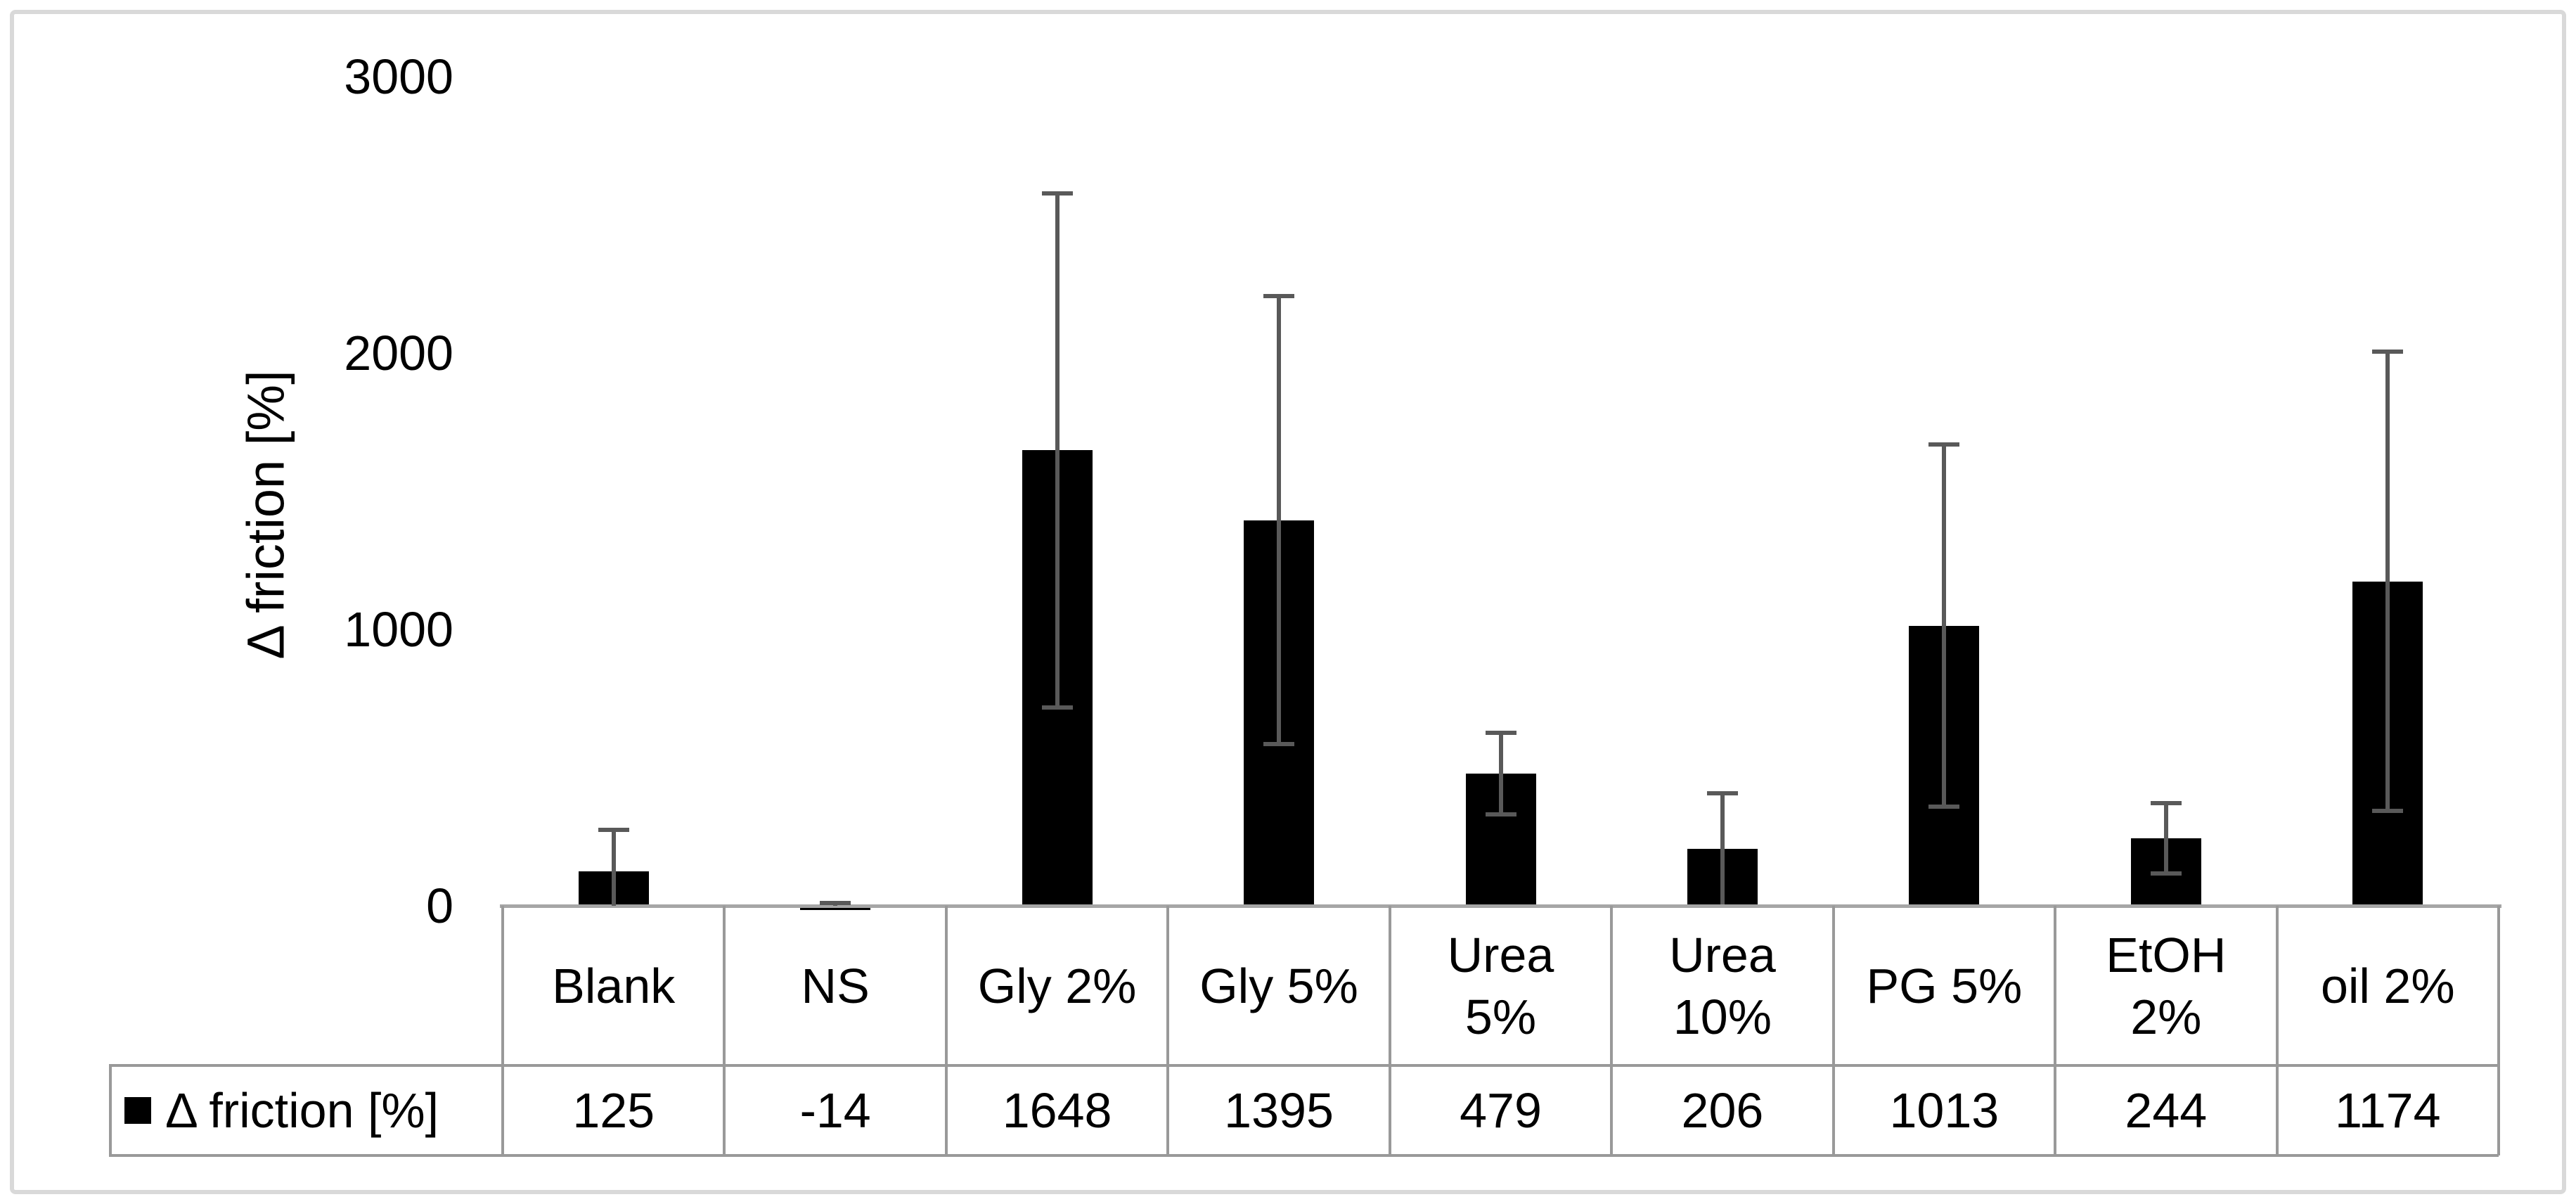 Image resolution: width=2576 pixels, height=1204 pixels. I want to click on category-label-line: PG 5%, so click(1944, 985).